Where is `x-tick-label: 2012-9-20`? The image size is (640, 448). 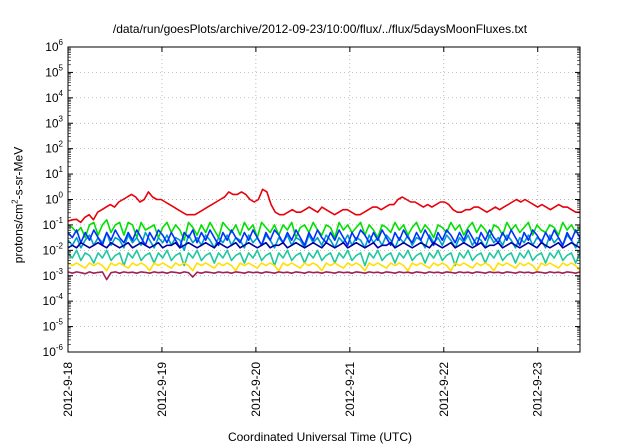 x-tick-label: 2012-9-20 is located at coordinates (256, 389).